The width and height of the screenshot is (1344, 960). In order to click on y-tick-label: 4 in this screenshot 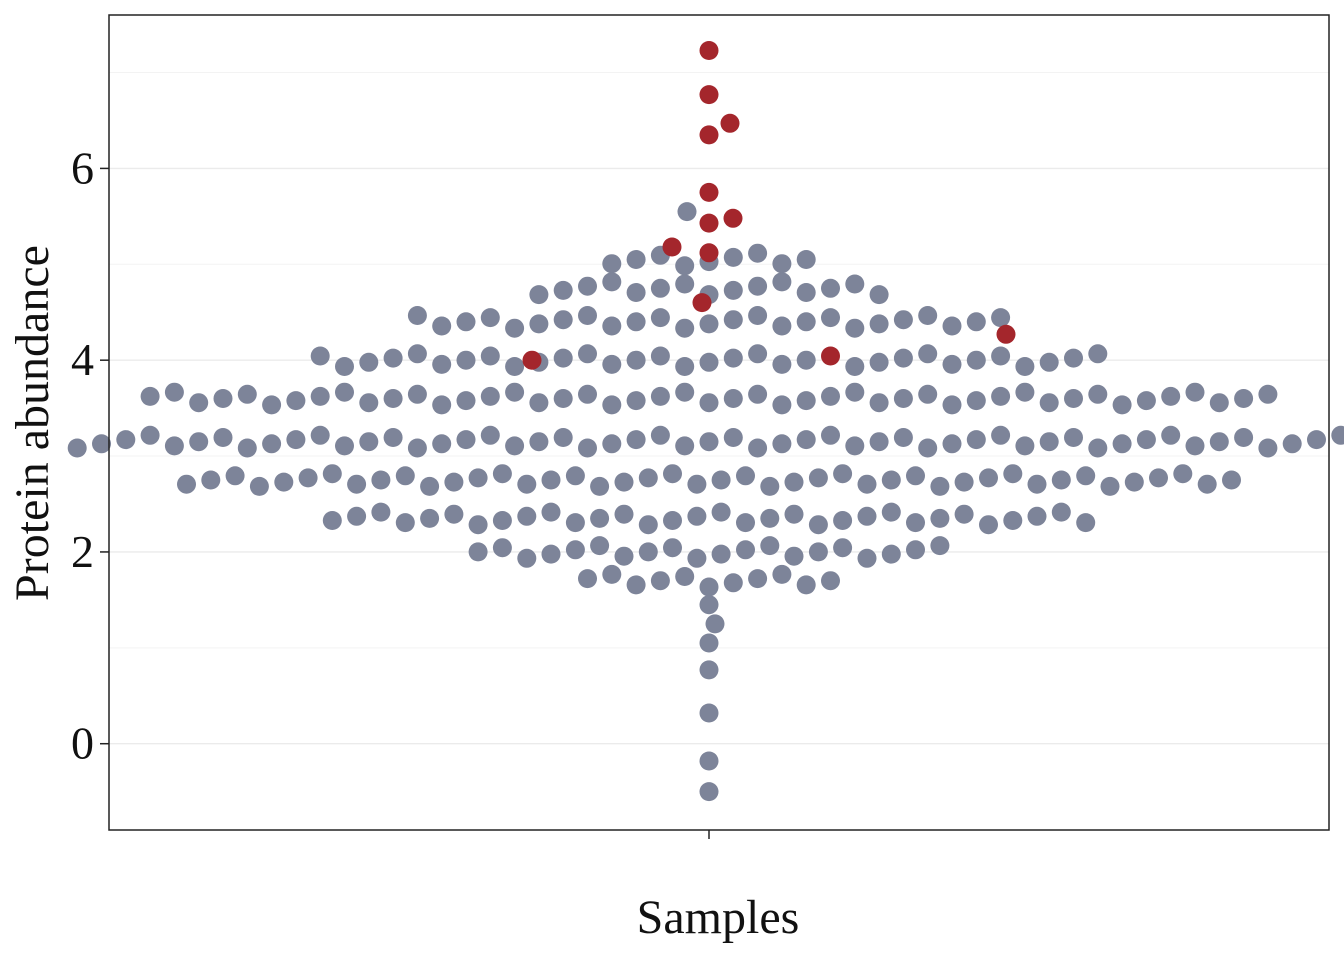, I will do `click(82, 359)`.